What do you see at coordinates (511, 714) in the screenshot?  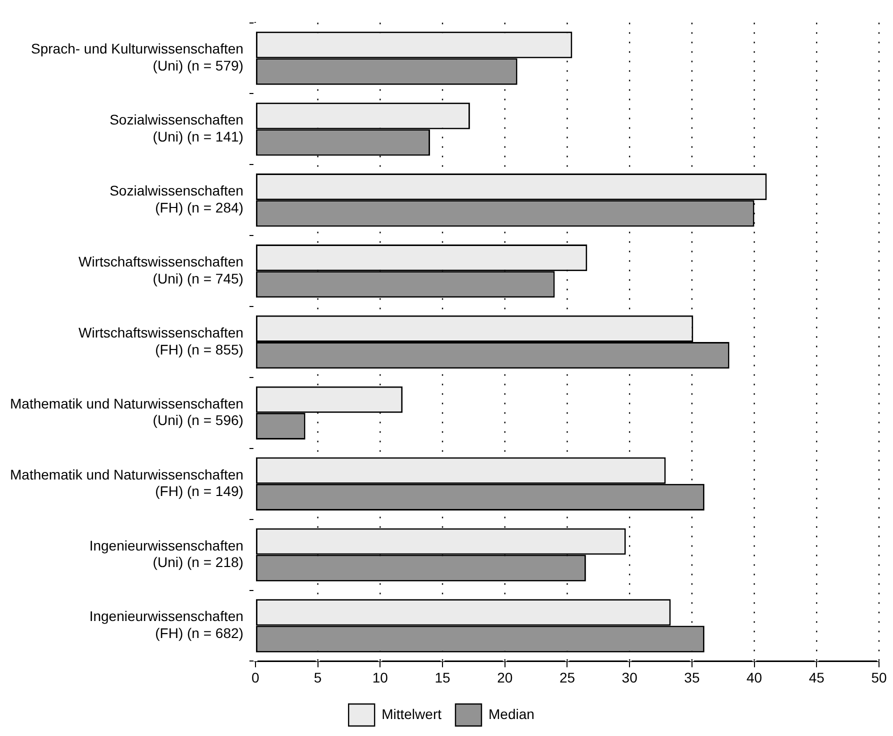 I see `legend-label: Median` at bounding box center [511, 714].